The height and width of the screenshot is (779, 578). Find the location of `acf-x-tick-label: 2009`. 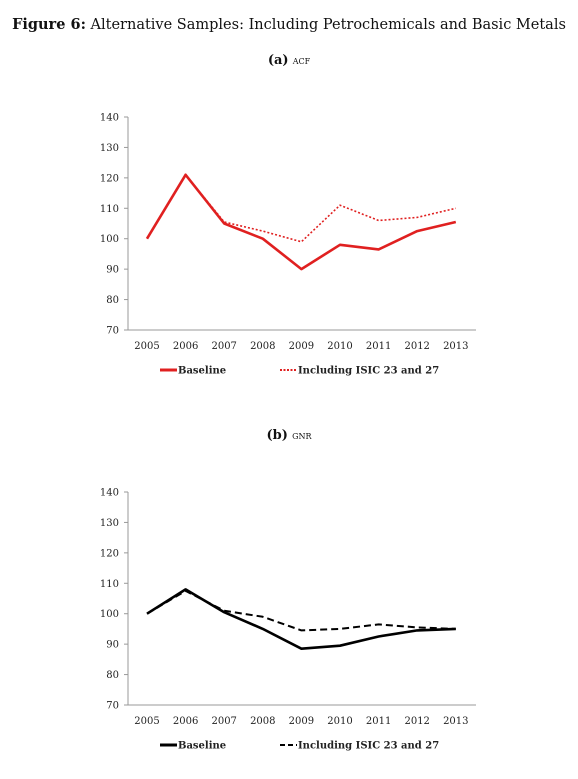

acf-x-tick-label: 2009 is located at coordinates (301, 346).